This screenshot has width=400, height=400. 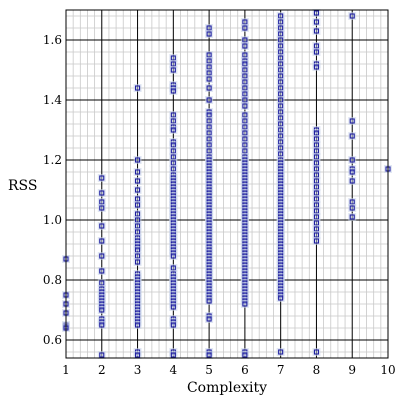 I want to click on x-tick-label: 1, so click(x=66, y=370).